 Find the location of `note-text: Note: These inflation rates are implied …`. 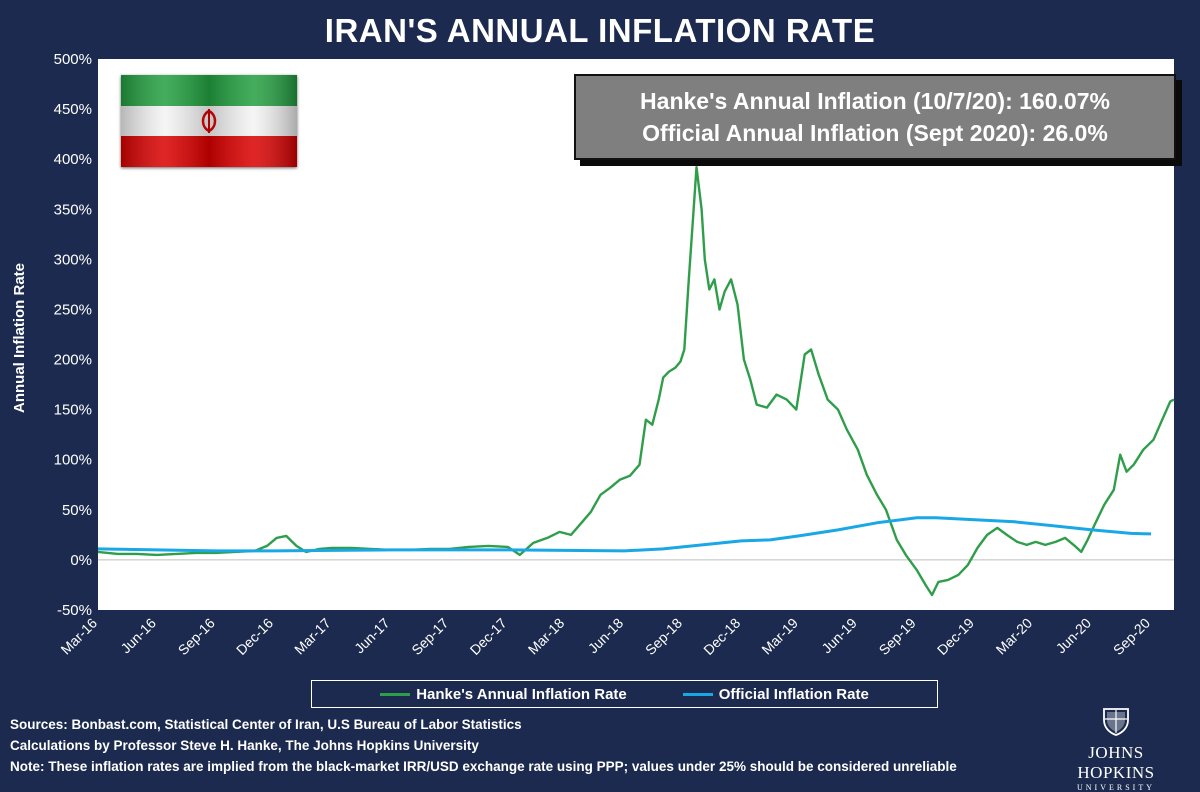

note-text: Note: These inflation rates are implied … is located at coordinates (483, 766).